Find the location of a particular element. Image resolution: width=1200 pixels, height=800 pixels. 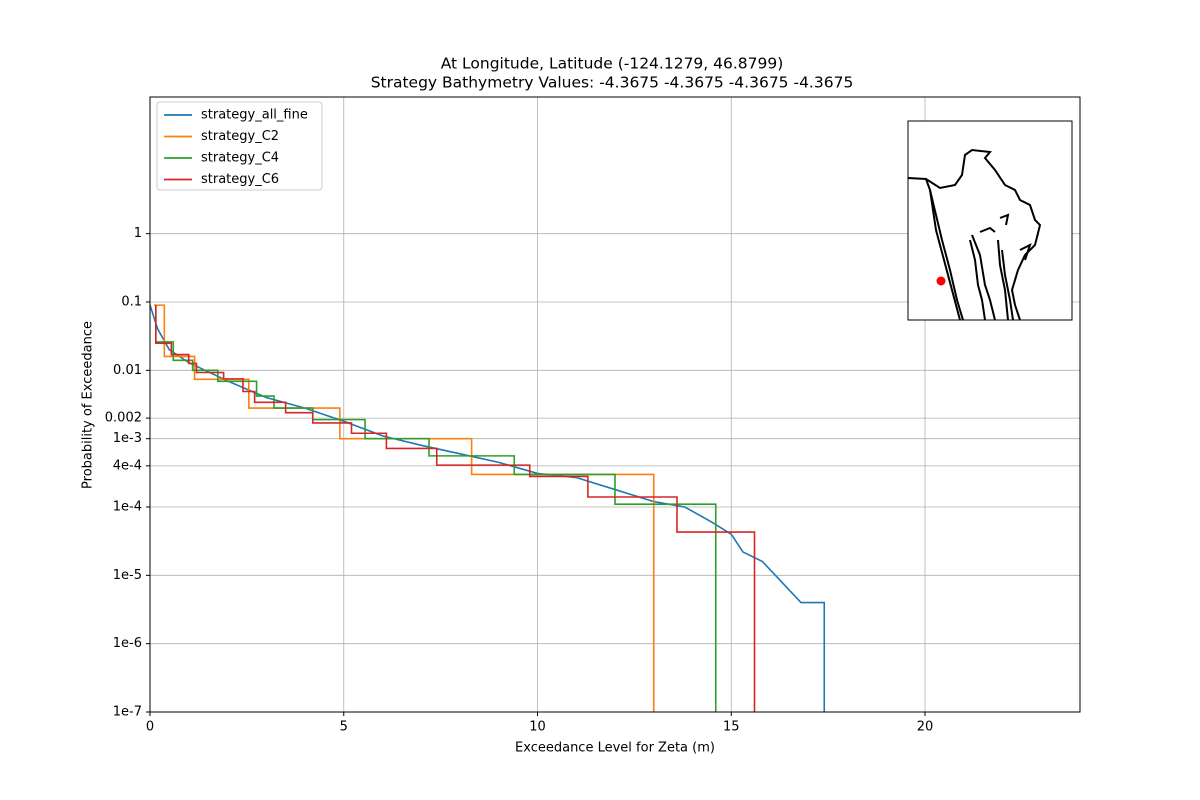

inset-map is located at coordinates (990, 220).